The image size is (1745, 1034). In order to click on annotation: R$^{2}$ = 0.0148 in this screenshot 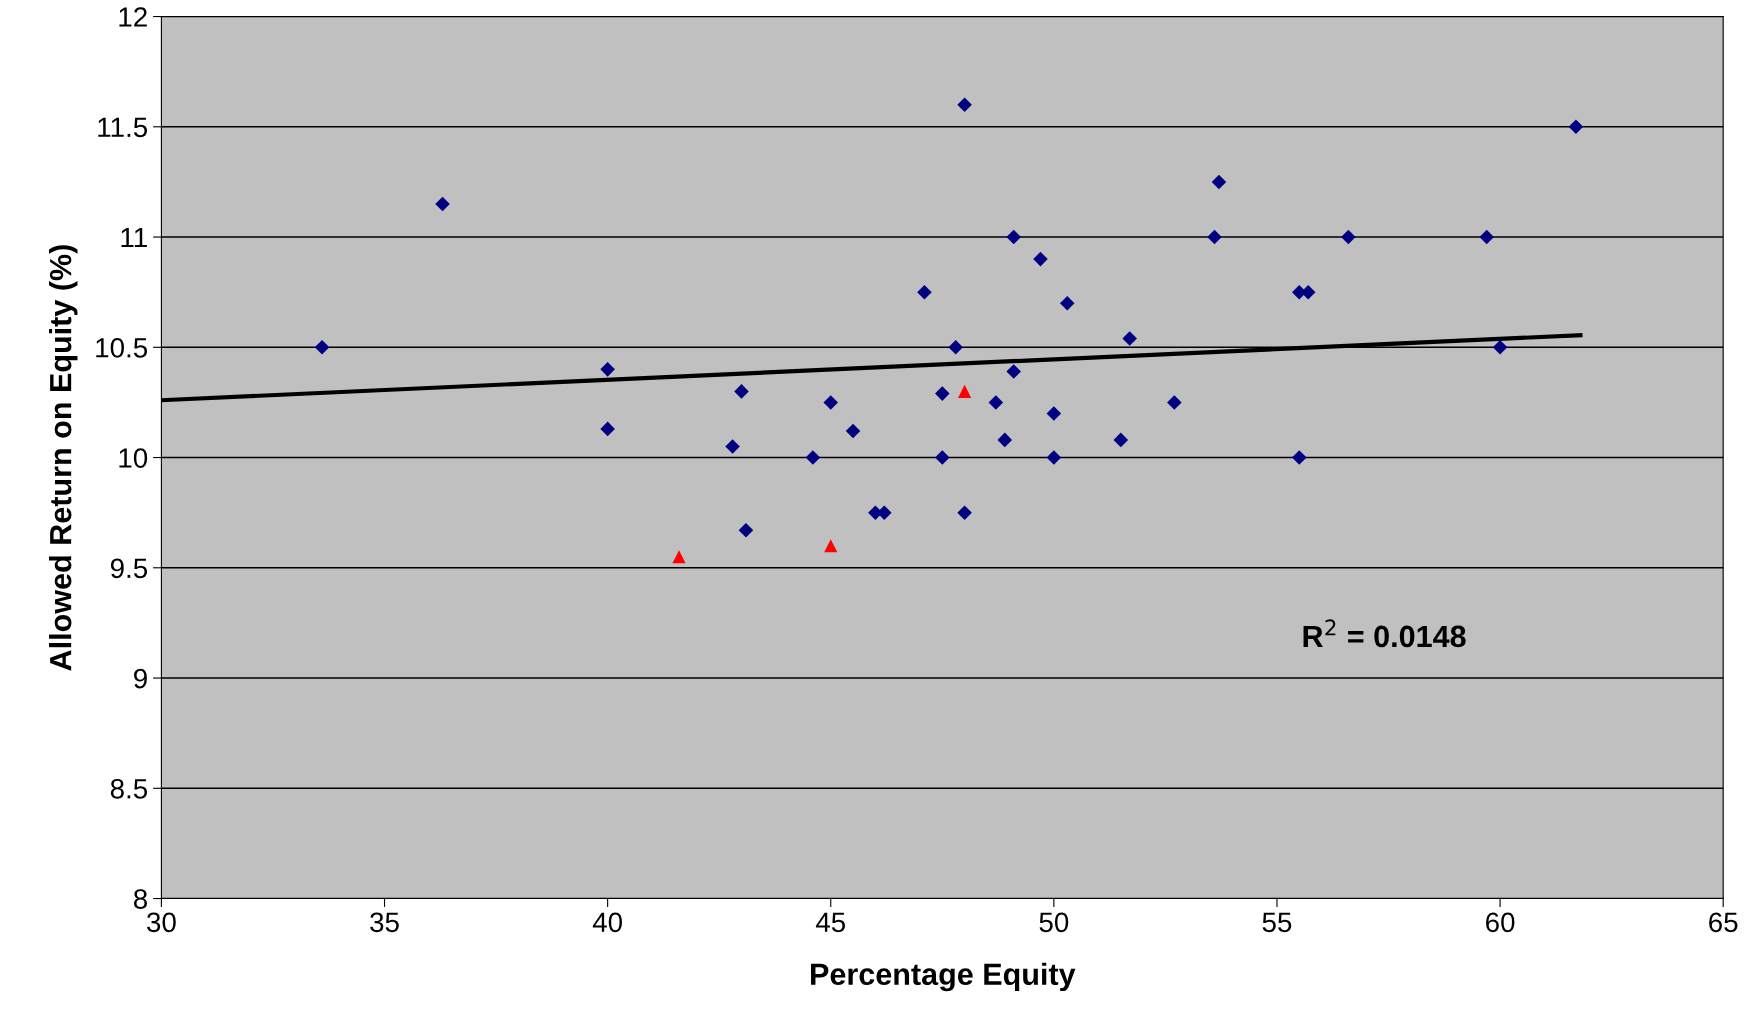, I will do `click(1384, 633)`.